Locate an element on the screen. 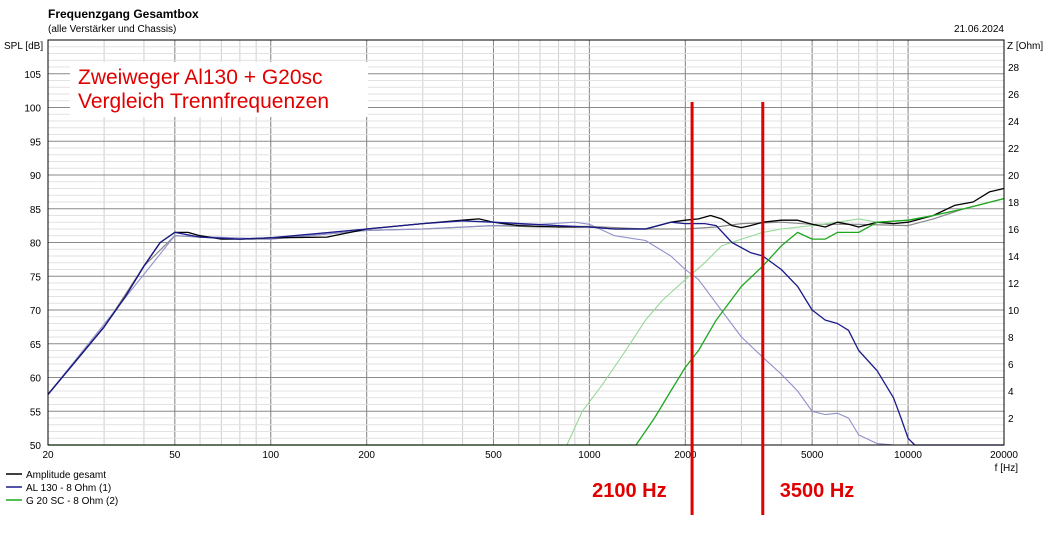 This screenshot has width=1050, height=548. y-tick-label: 80 is located at coordinates (36, 244).